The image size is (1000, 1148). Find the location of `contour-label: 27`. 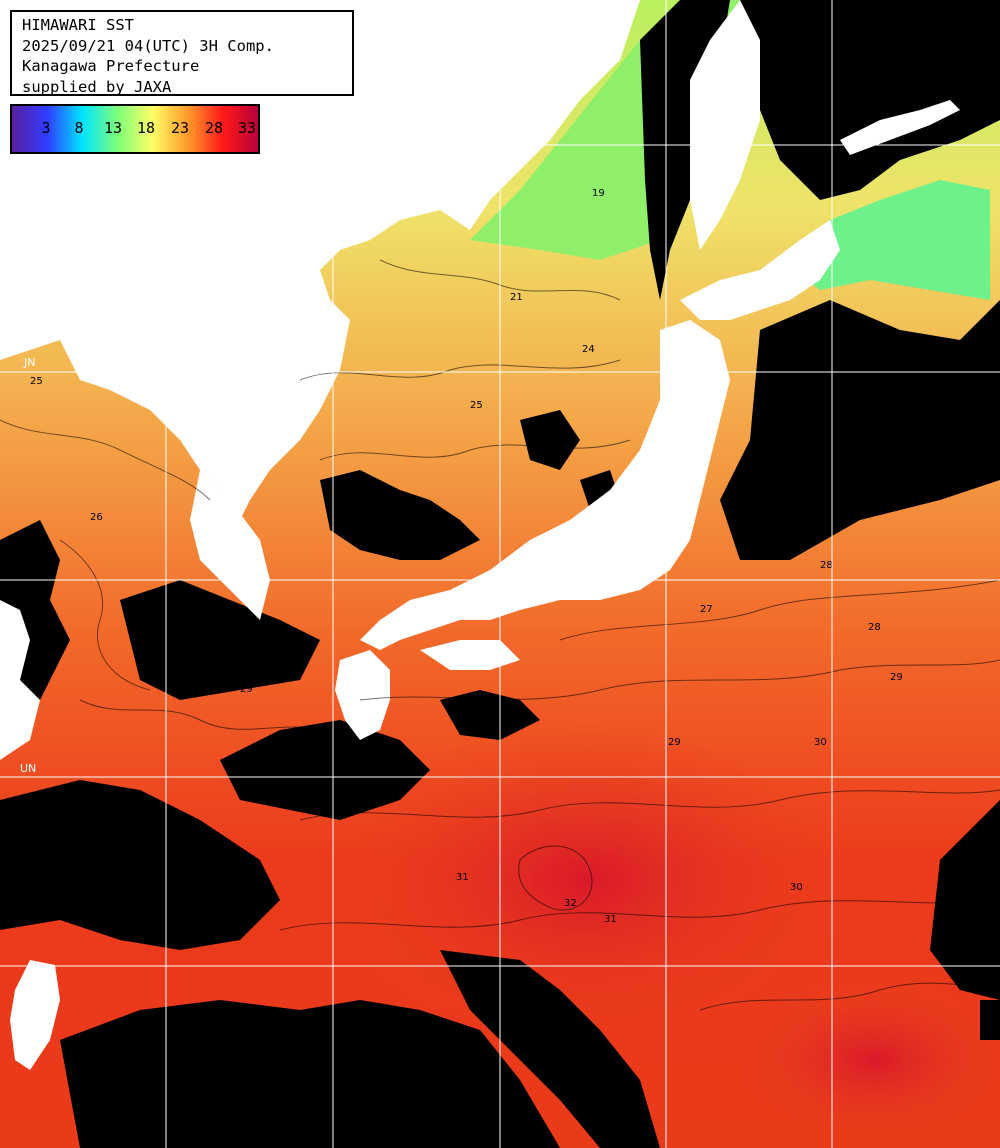

contour-label: 27 is located at coordinates (706, 609).